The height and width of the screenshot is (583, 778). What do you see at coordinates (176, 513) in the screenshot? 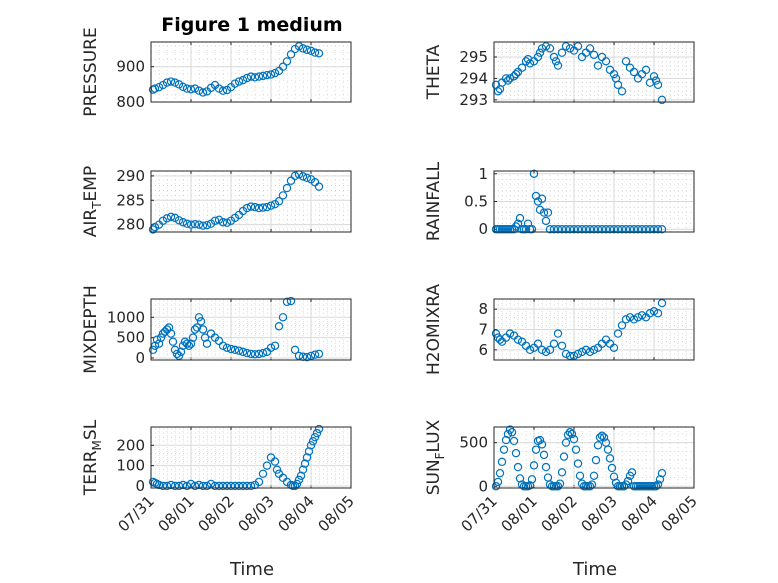
I see `x-tick-label: 08/01` at bounding box center [176, 513].